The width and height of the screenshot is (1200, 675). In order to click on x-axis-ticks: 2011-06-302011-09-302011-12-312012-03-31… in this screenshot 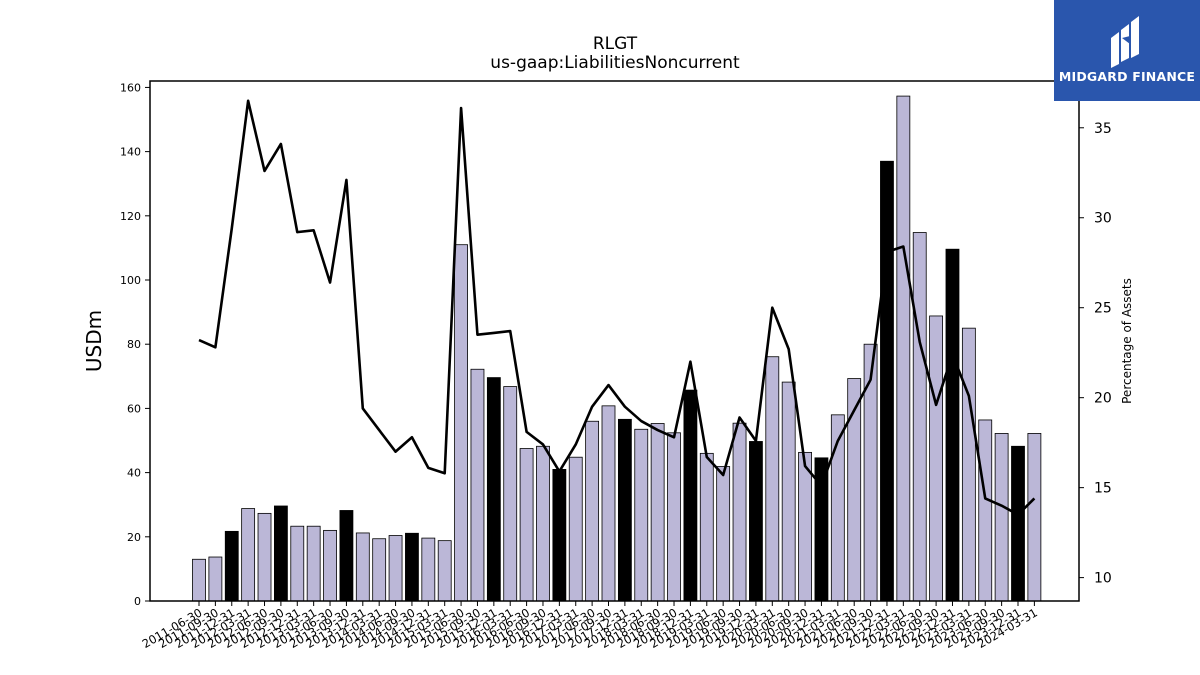, I will do `click(590, 626)`.